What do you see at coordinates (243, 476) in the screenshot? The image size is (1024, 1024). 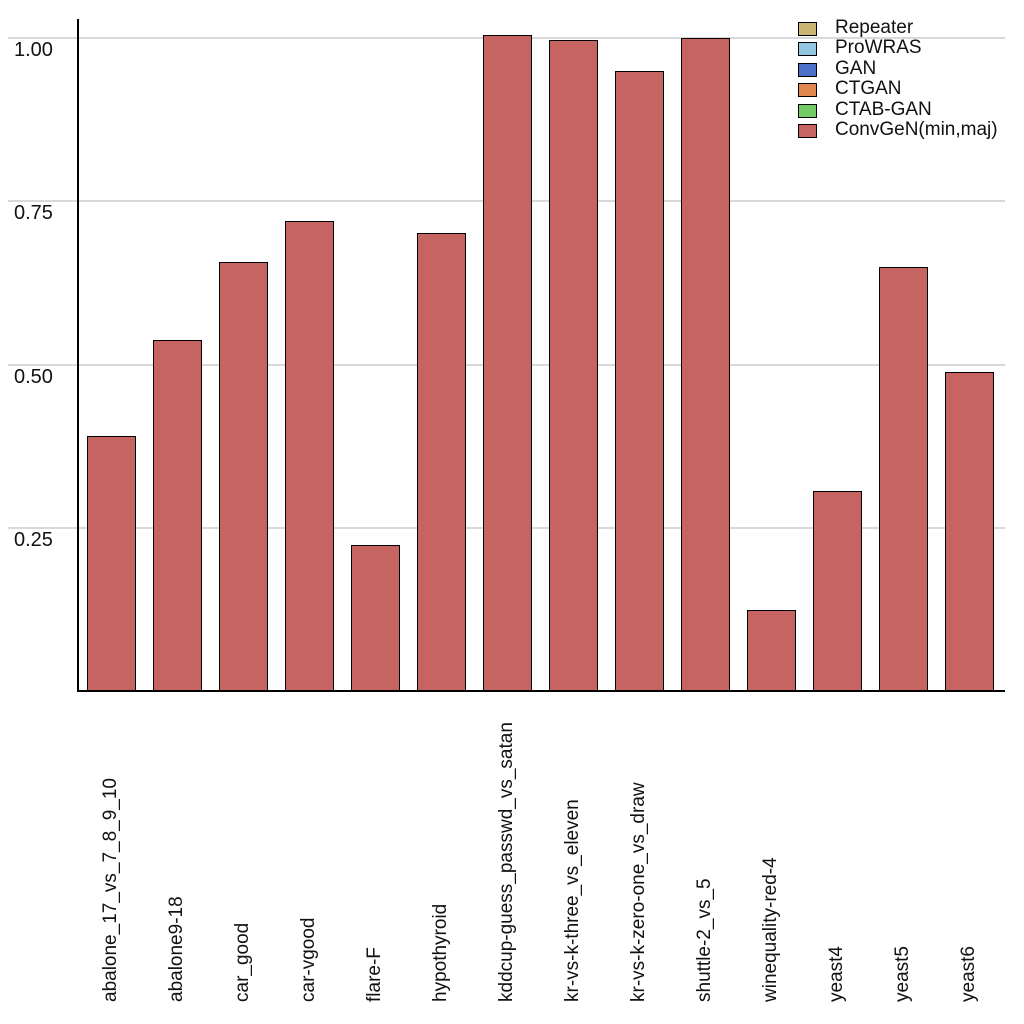 I see `bar-car_good` at bounding box center [243, 476].